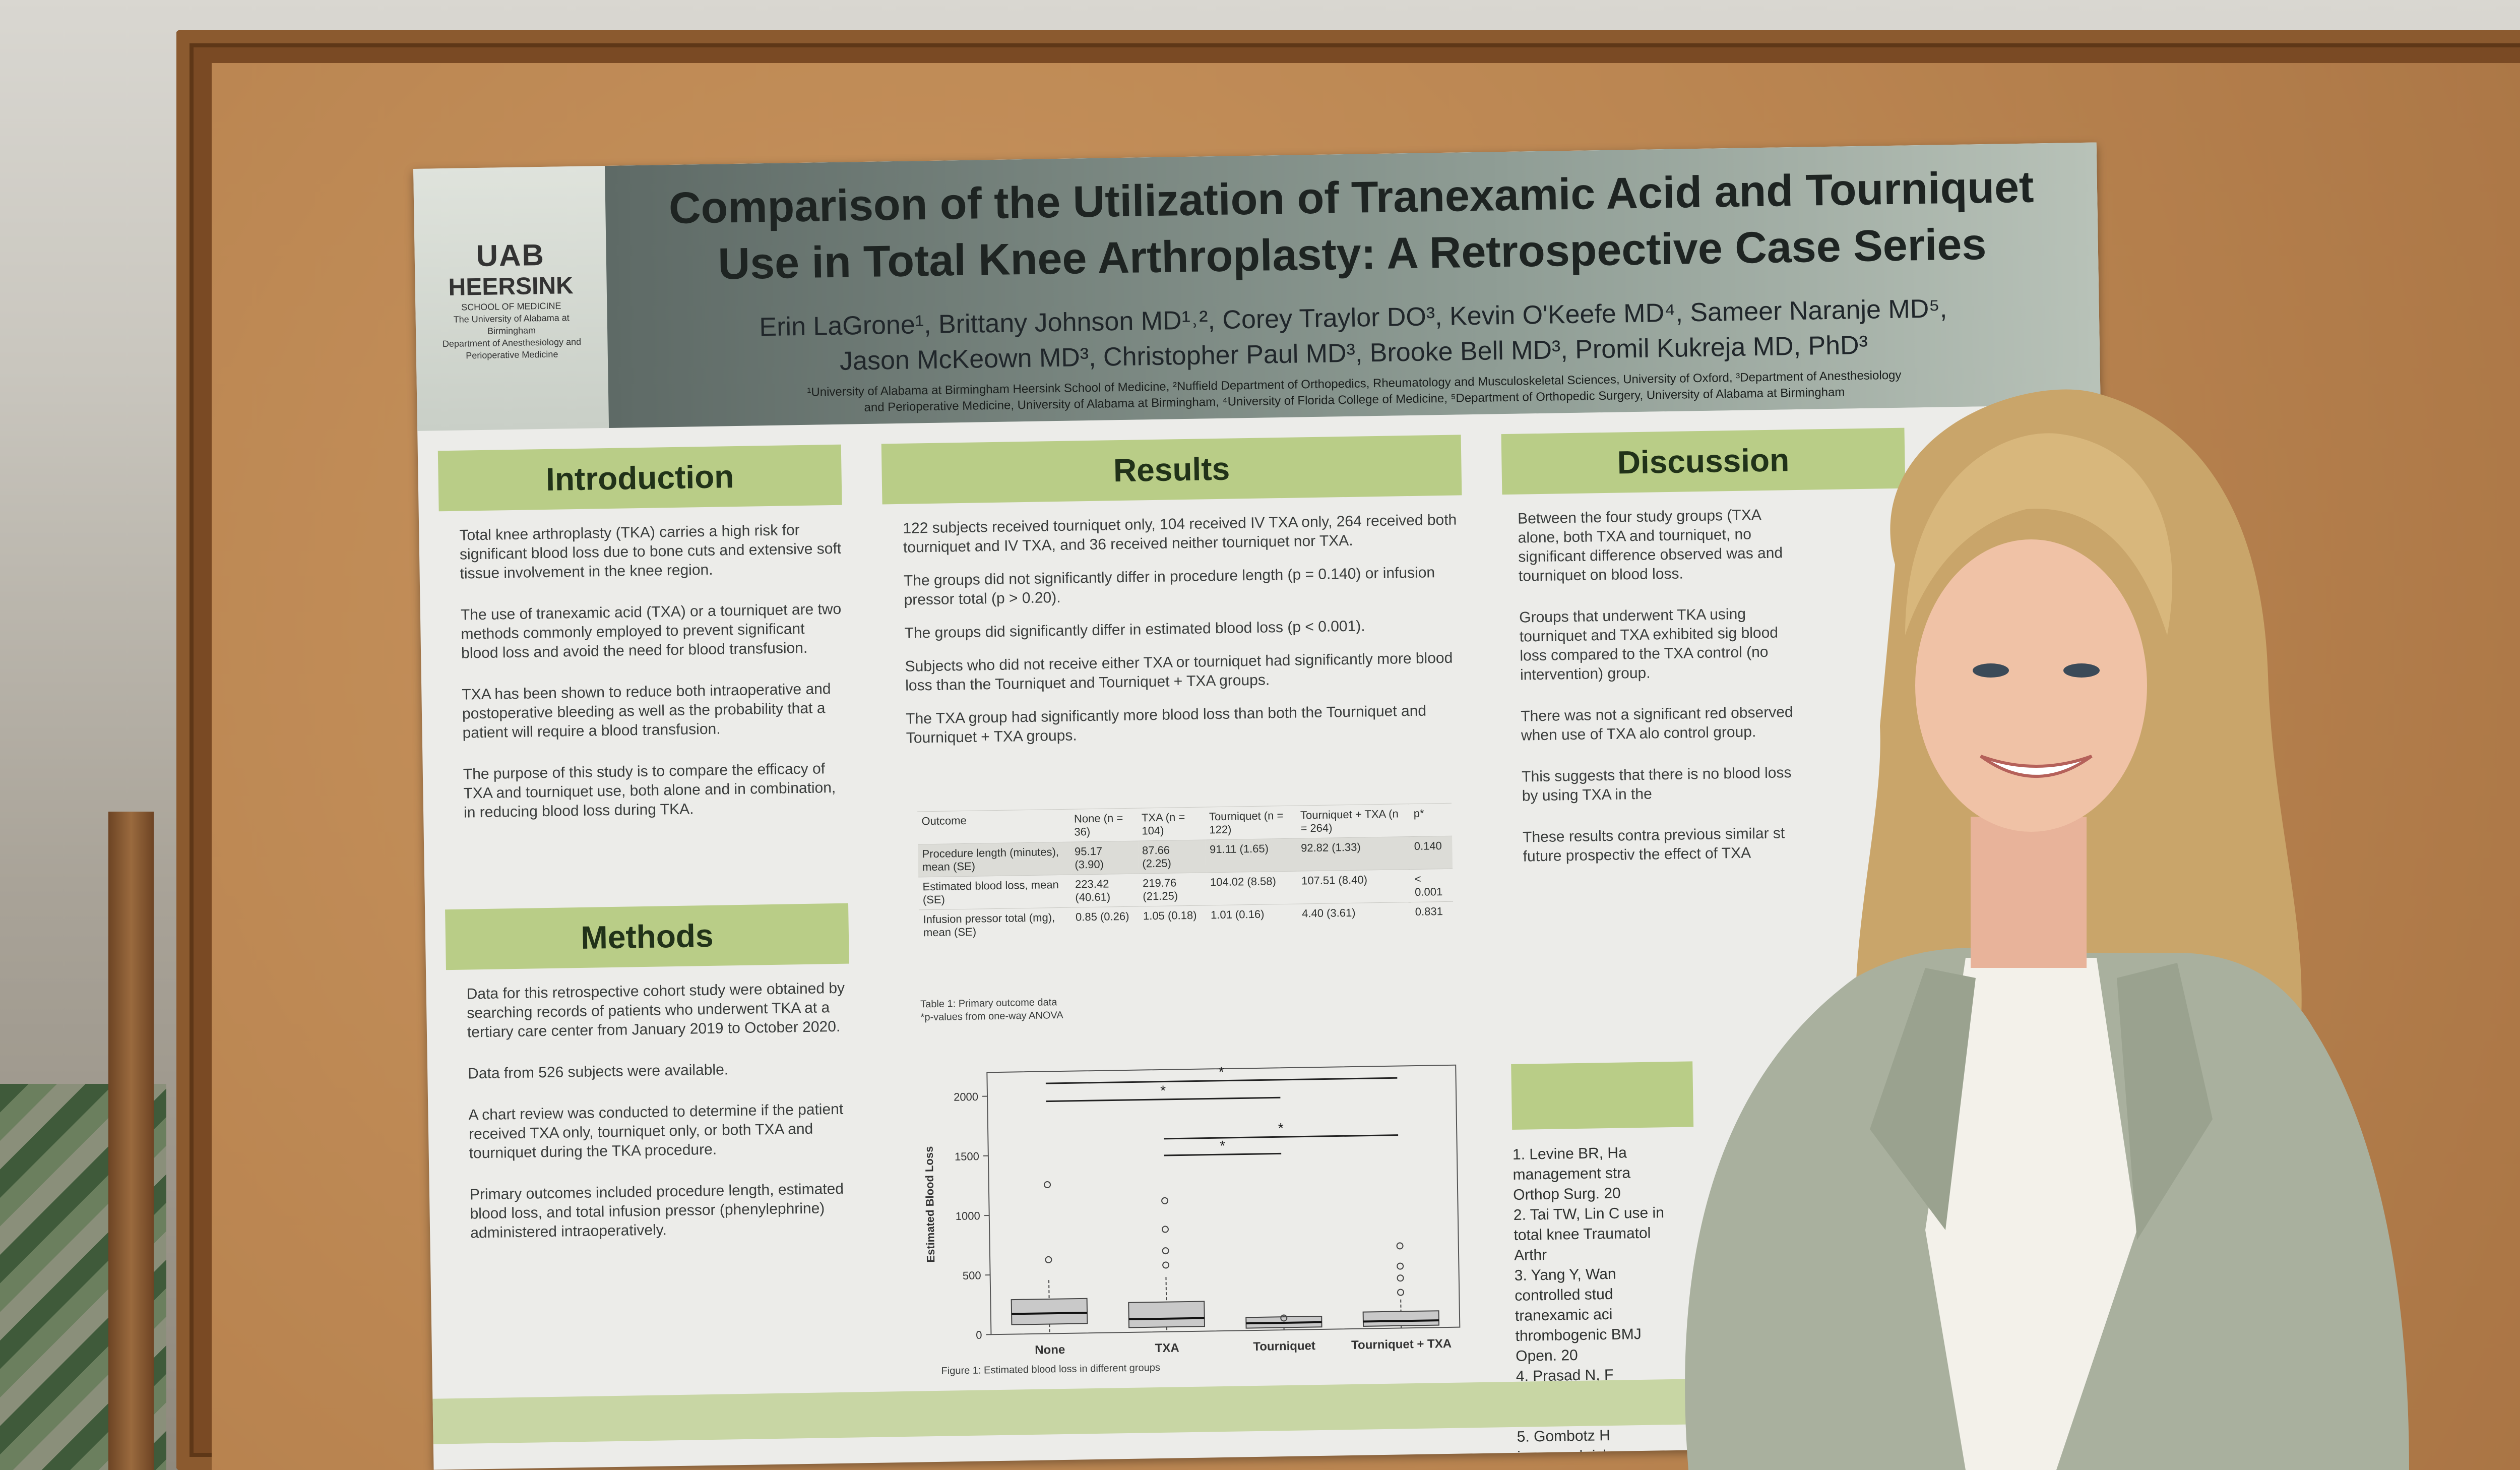 The height and width of the screenshot is (1470, 2520). Describe the element at coordinates (647, 936) in the screenshot. I see `methods-heading: Methods` at that location.